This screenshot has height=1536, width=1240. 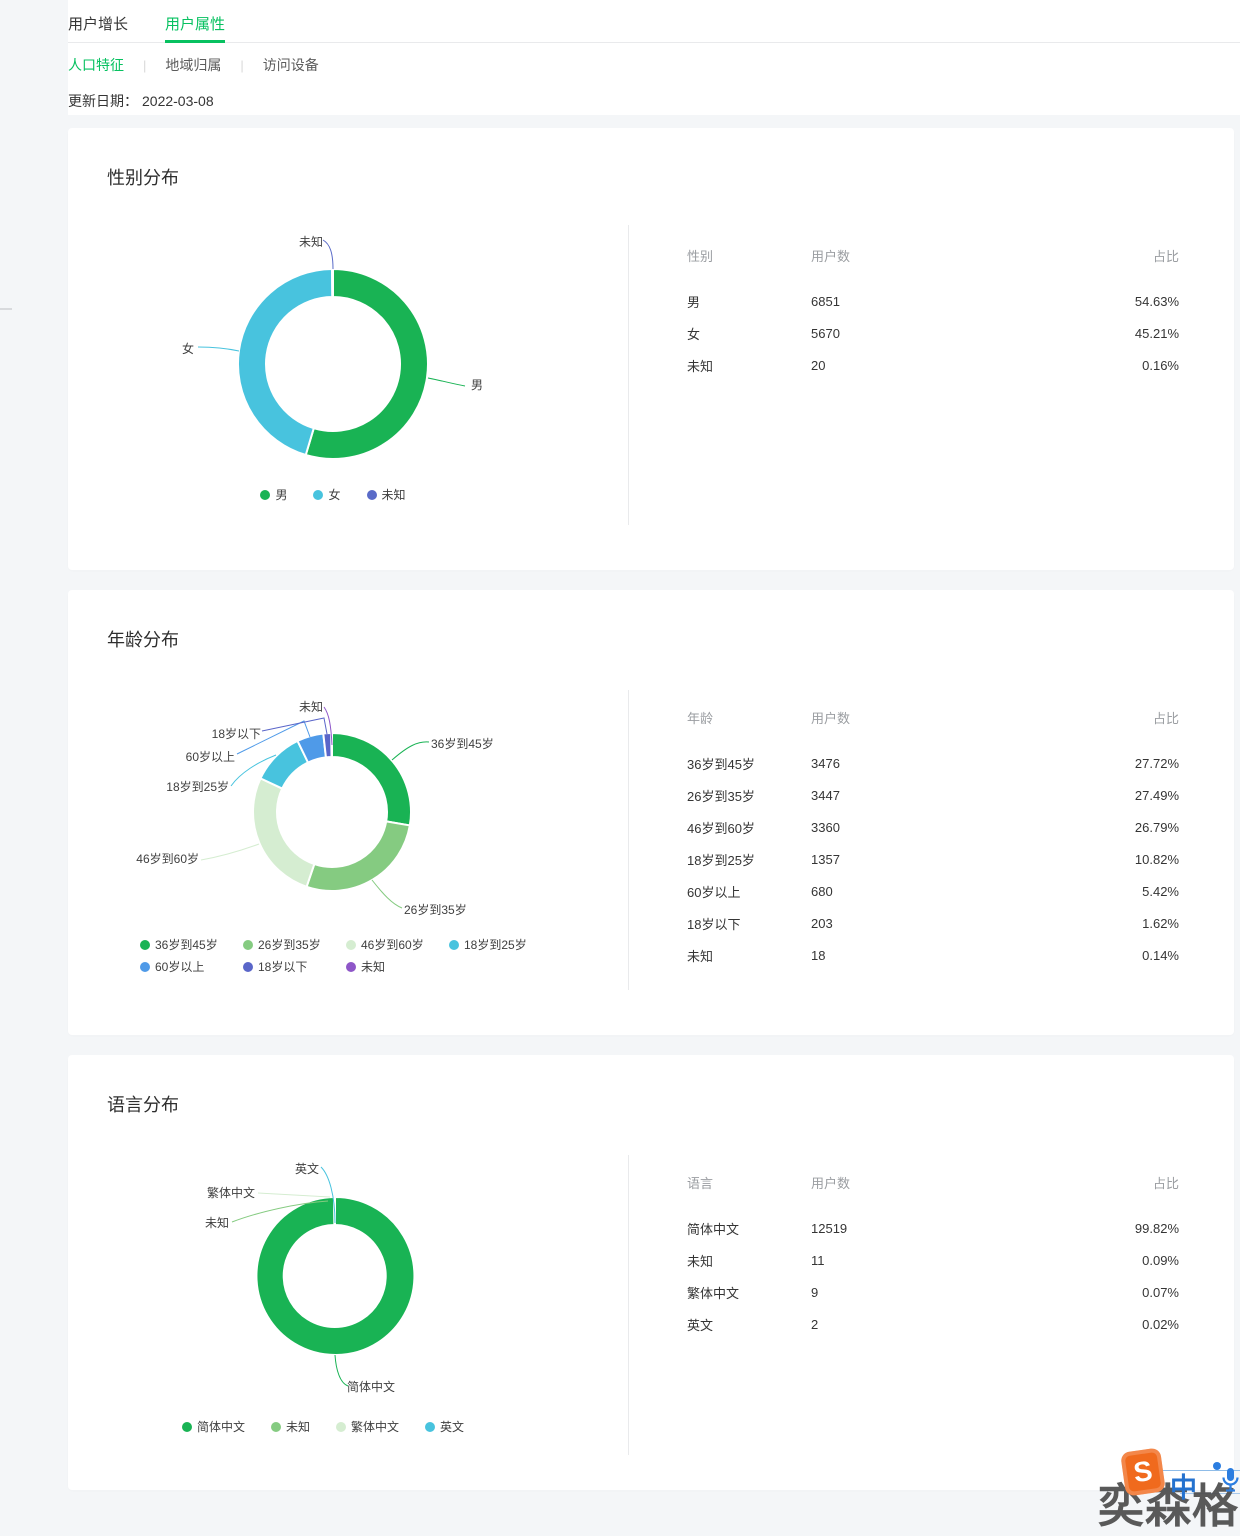 I want to click on main-tabs: 用户增长 用户属性, so click(x=654, y=21).